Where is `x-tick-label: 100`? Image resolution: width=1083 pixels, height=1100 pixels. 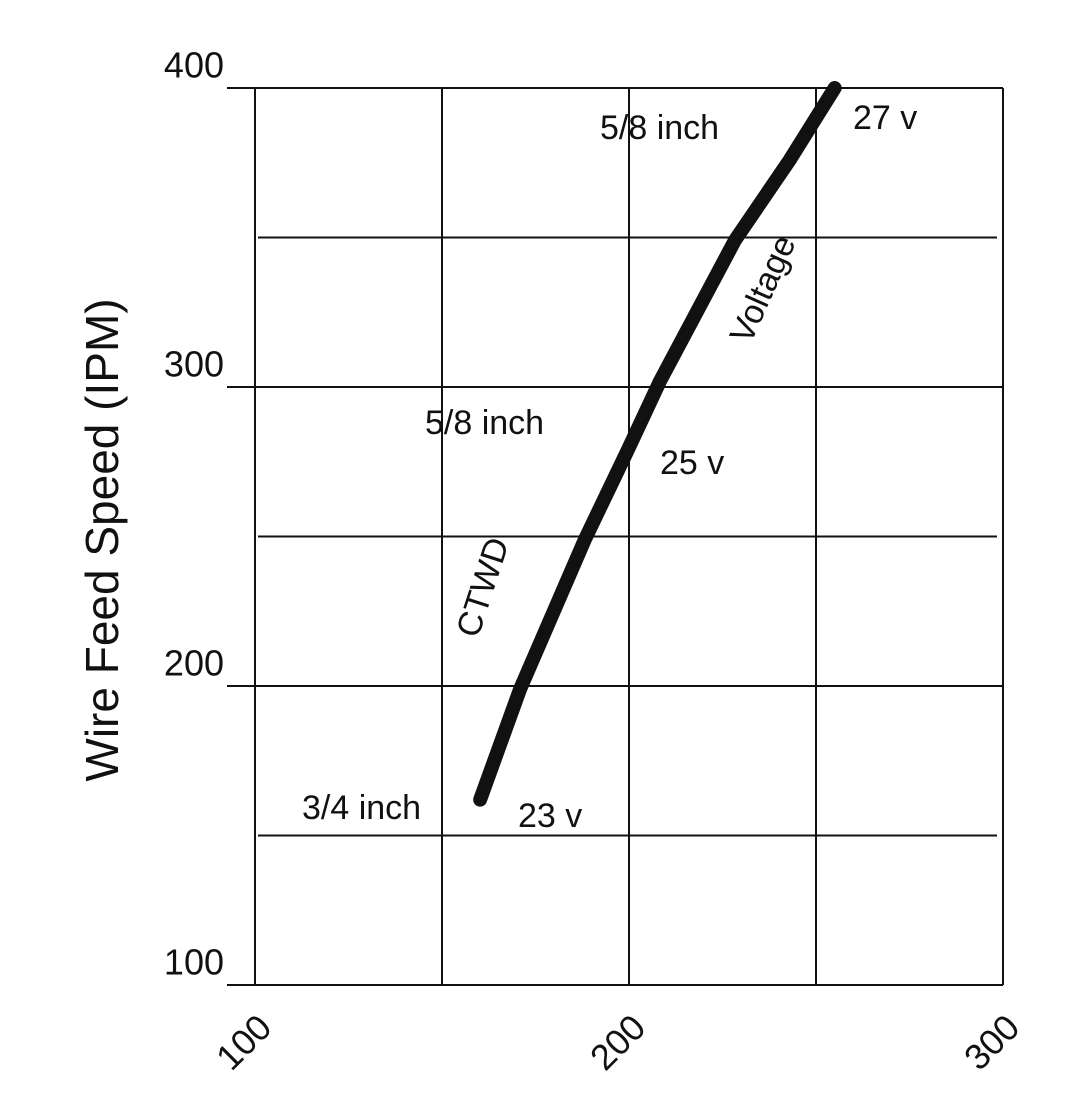 x-tick-label: 100 is located at coordinates (243, 1041).